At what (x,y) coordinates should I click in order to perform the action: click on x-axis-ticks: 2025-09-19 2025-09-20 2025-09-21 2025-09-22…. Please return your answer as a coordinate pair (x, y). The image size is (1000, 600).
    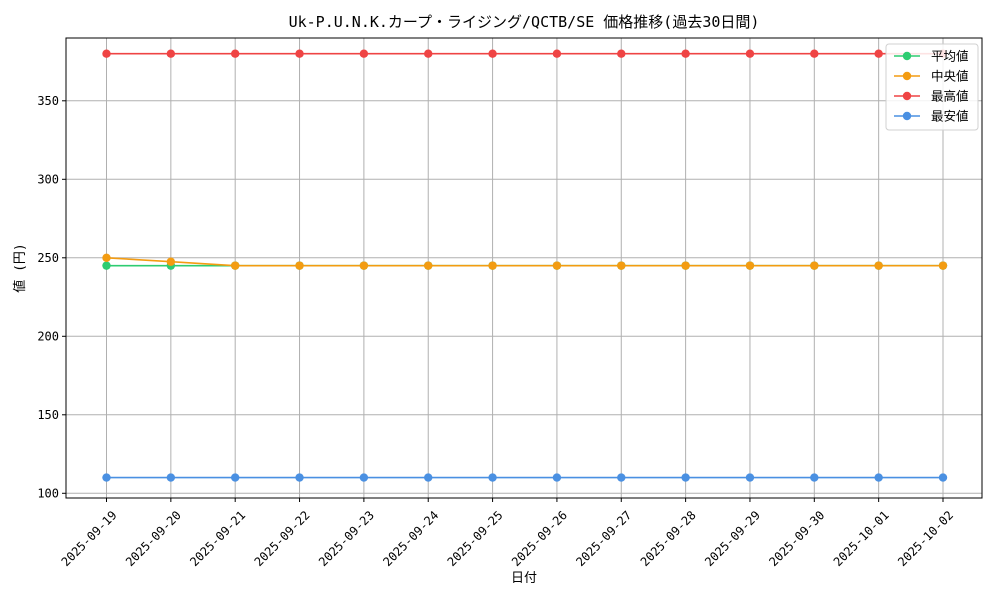
    Looking at the image, I should click on (507, 533).